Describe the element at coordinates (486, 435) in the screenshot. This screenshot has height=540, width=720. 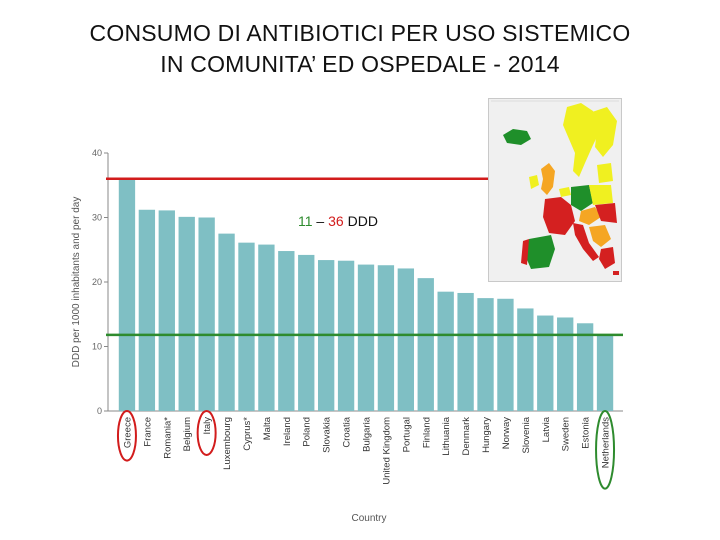
I see `x-tick-label: Hungary` at that location.